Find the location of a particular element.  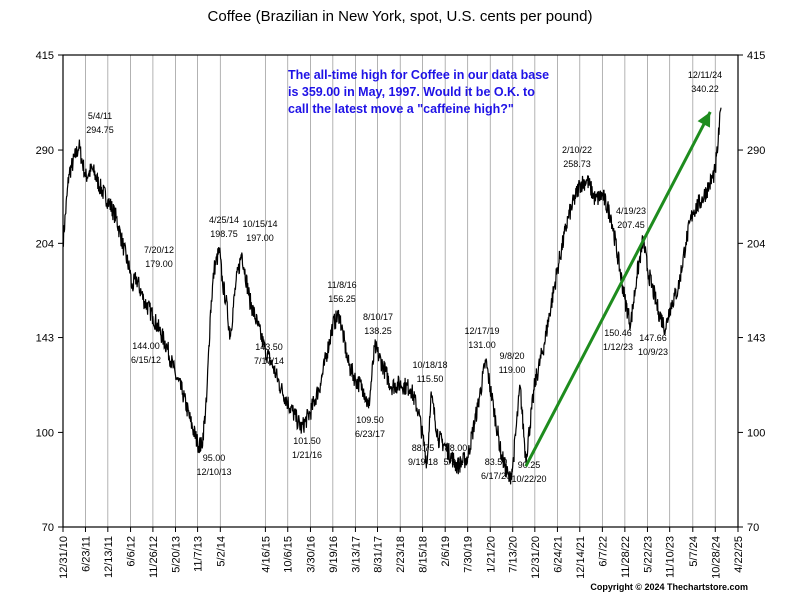

annotation-label: 10/22/20 is located at coordinates (528, 479).